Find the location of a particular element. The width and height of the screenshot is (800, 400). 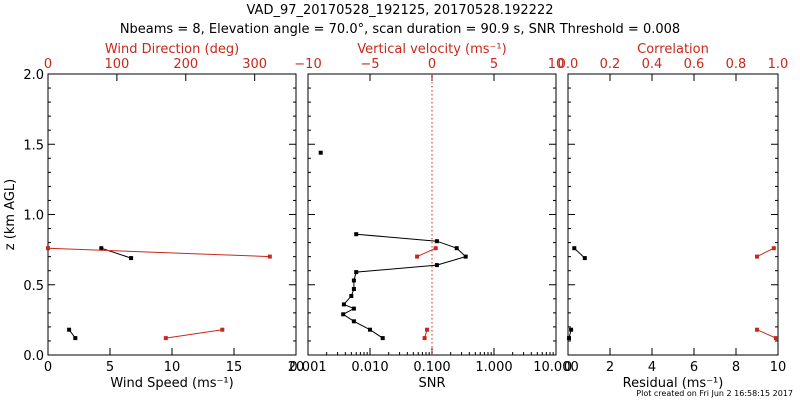

y-tick-label: 2.0 is located at coordinates (33, 75).